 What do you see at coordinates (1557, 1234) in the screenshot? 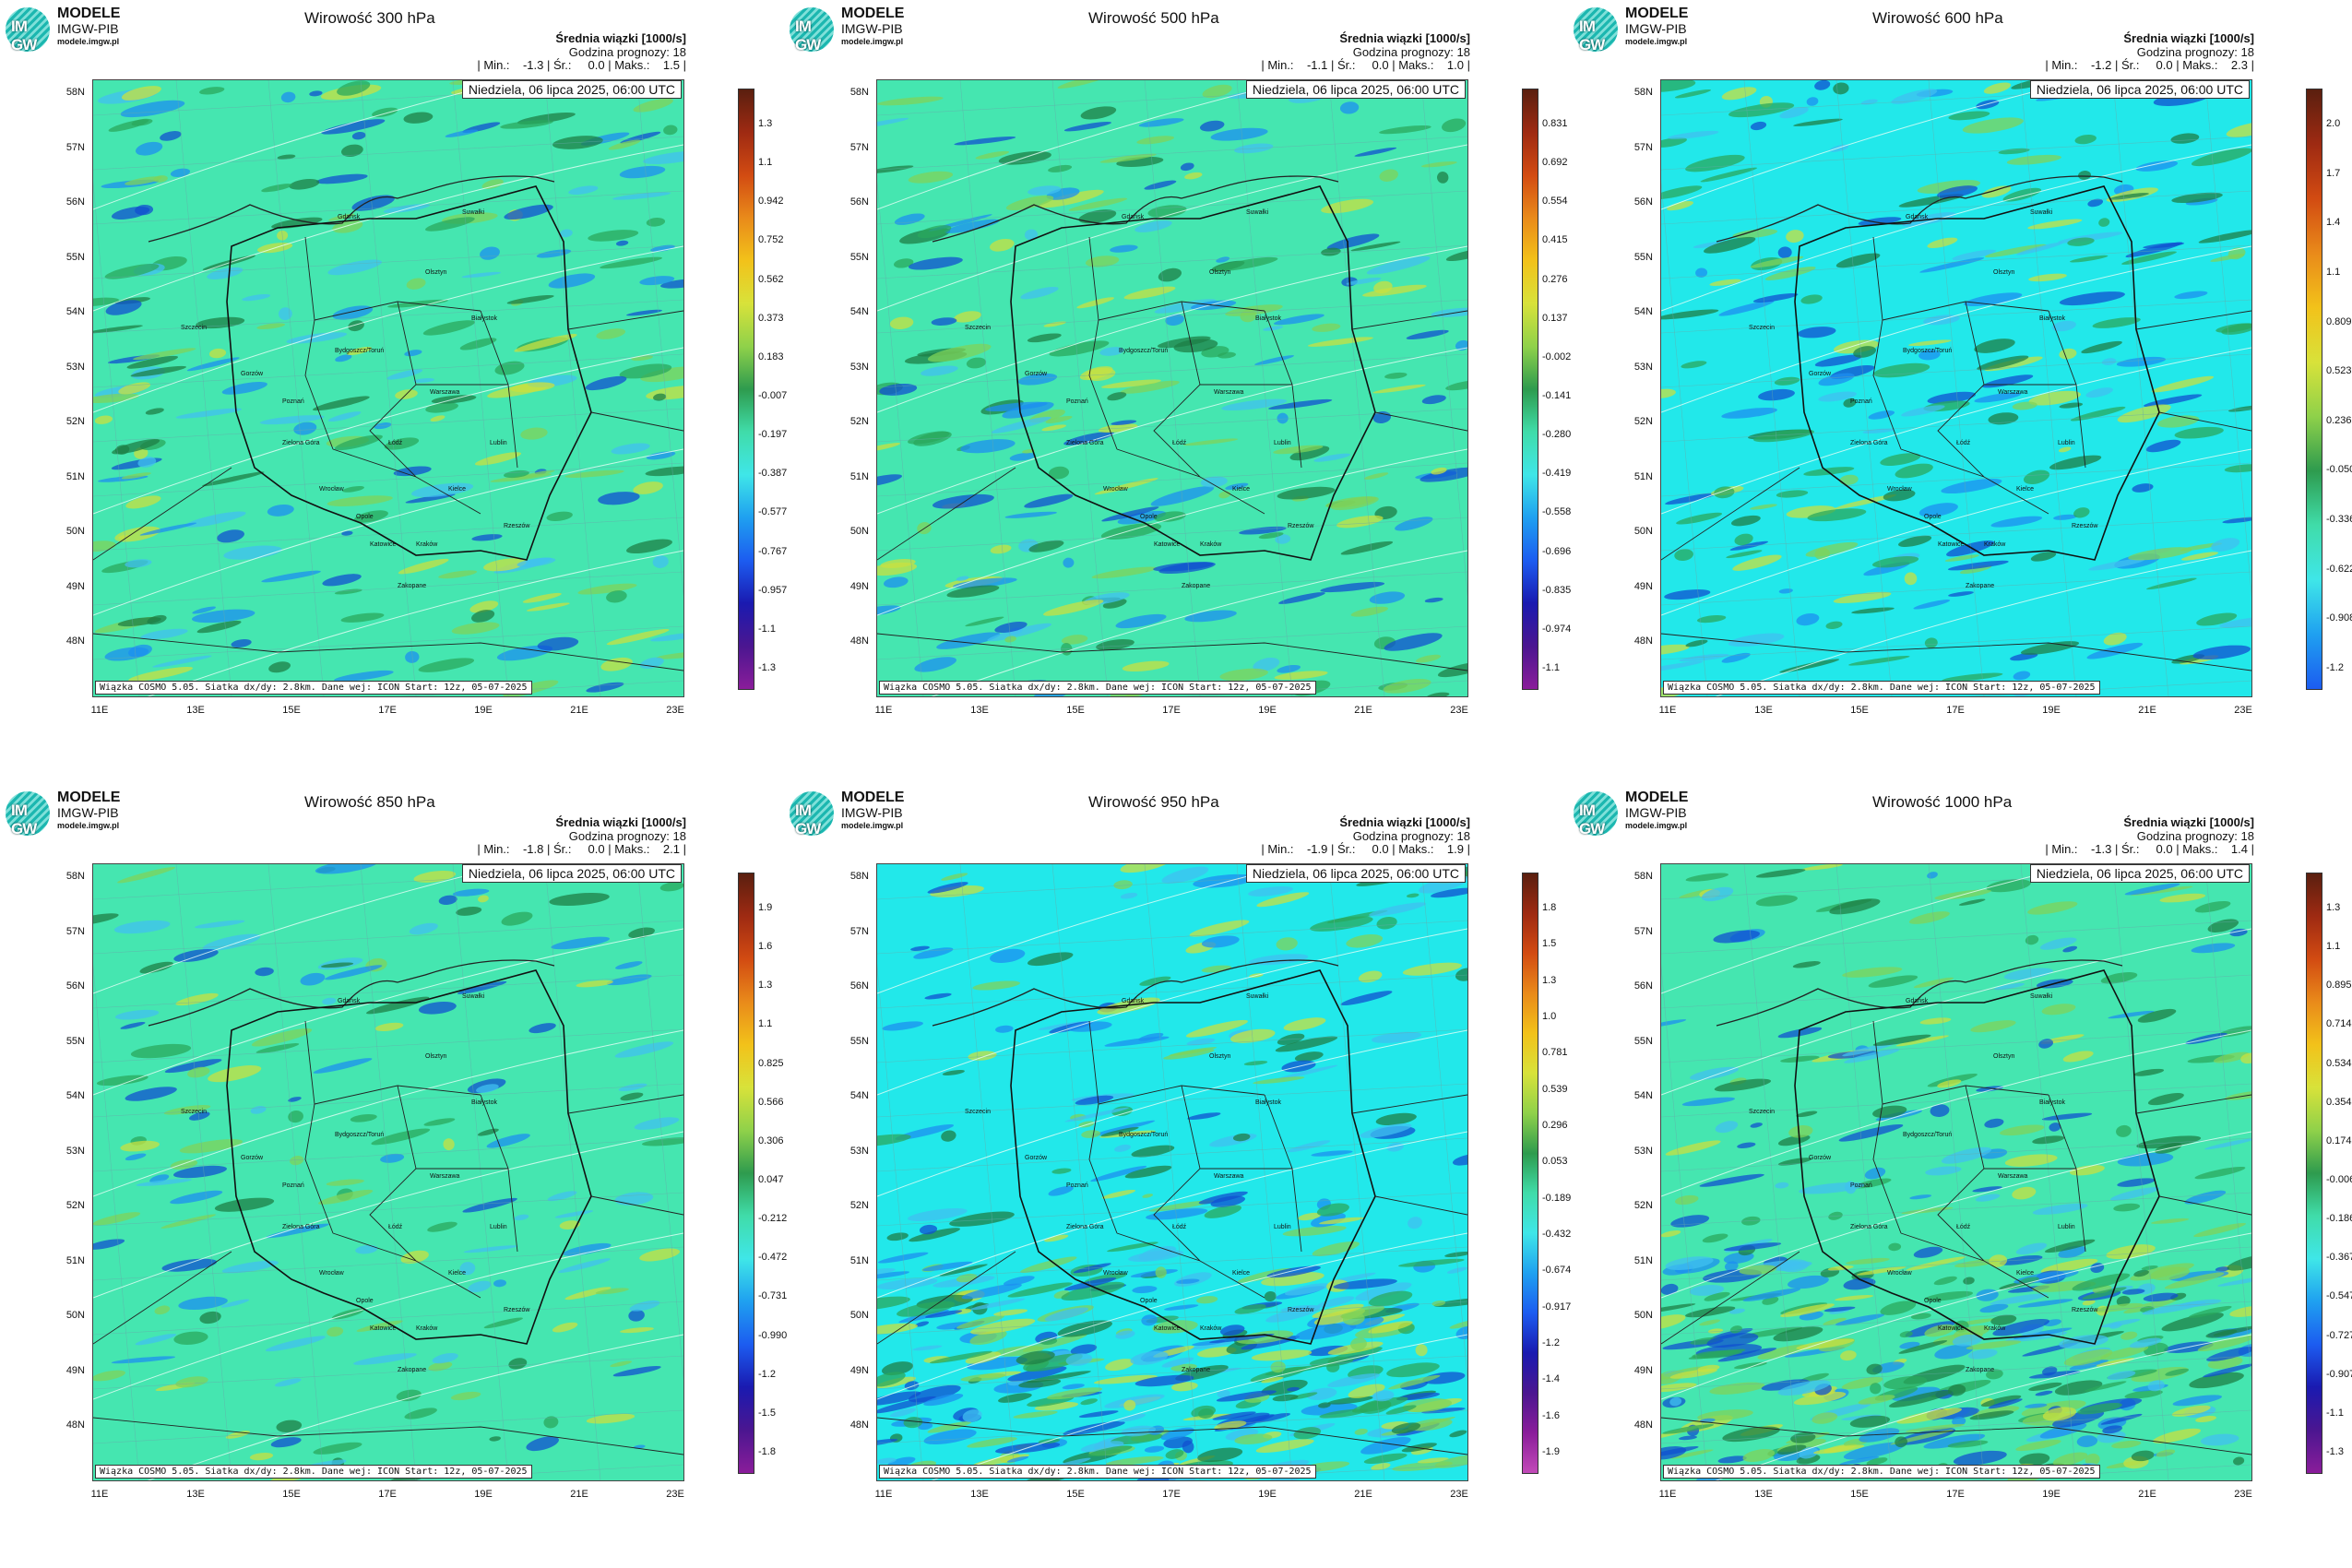
I see `colorbar-tick-label: -0.432` at bounding box center [1557, 1234].